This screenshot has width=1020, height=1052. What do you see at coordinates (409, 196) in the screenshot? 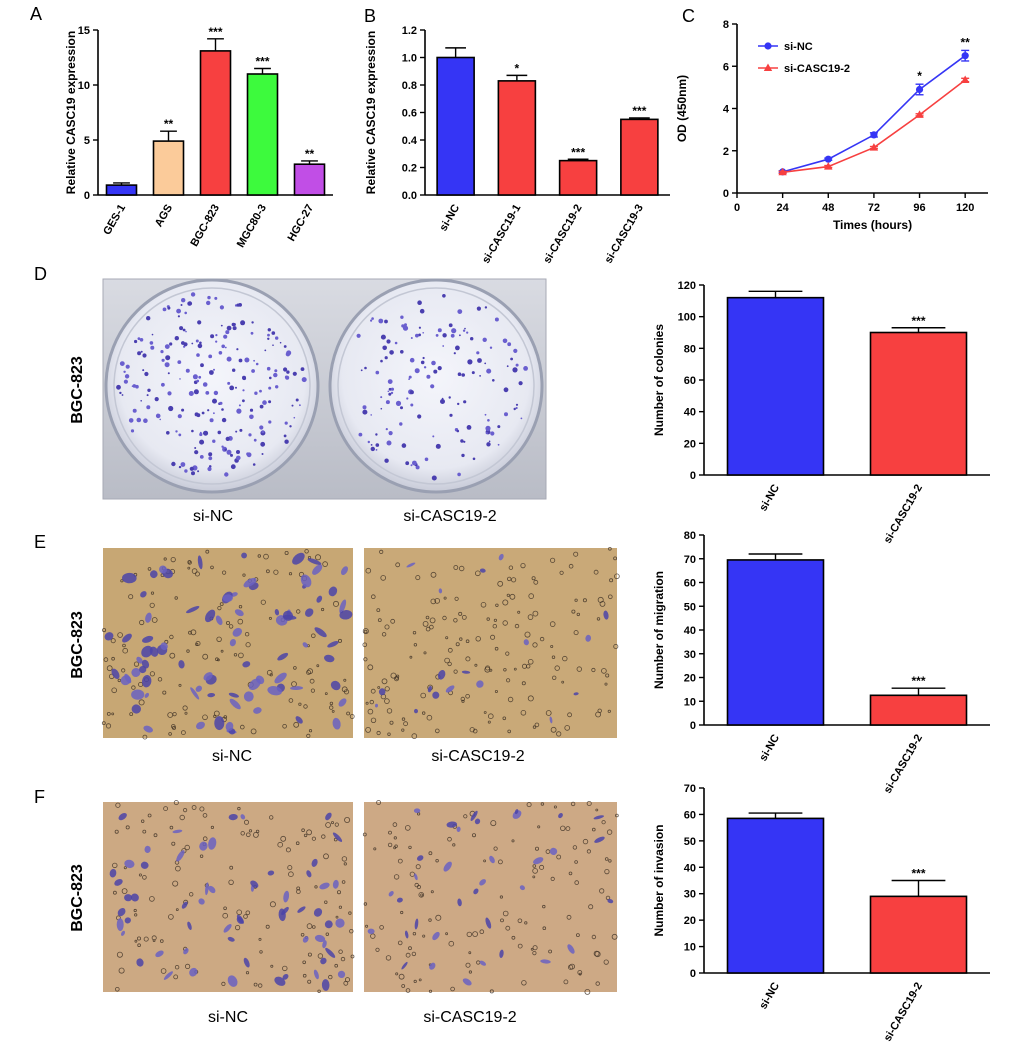
I see `y-tick-label-b: 0.0` at bounding box center [409, 196].